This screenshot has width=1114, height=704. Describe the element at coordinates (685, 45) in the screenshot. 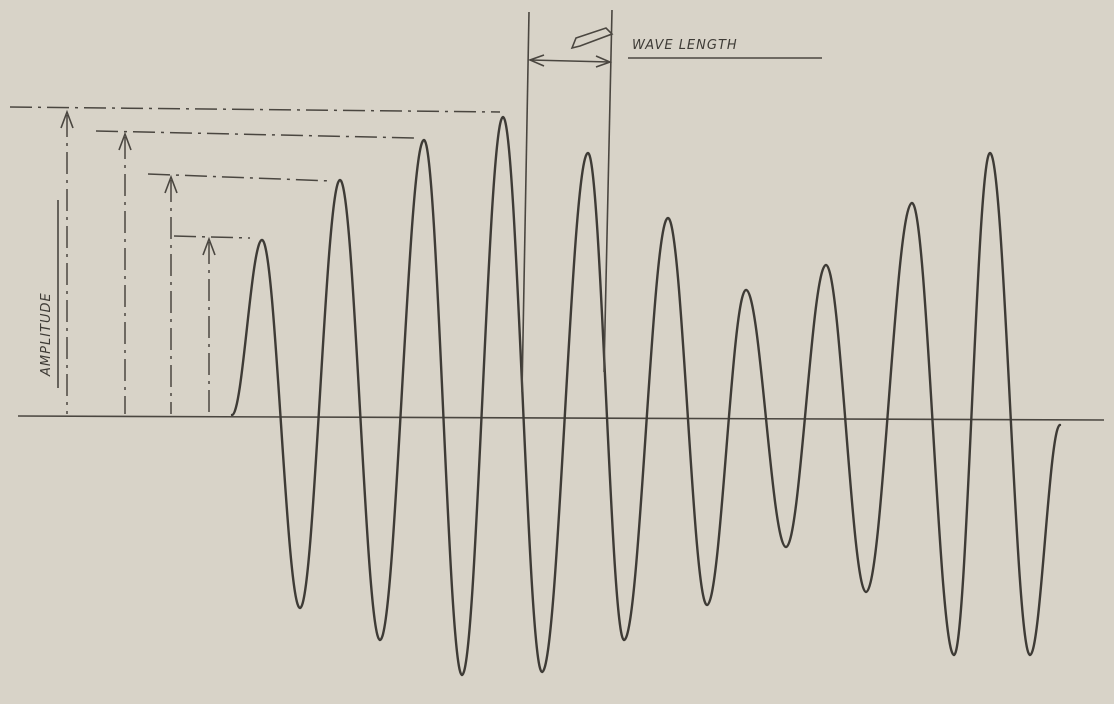

I see `wavelength-label: WAVE LENGTH` at that location.